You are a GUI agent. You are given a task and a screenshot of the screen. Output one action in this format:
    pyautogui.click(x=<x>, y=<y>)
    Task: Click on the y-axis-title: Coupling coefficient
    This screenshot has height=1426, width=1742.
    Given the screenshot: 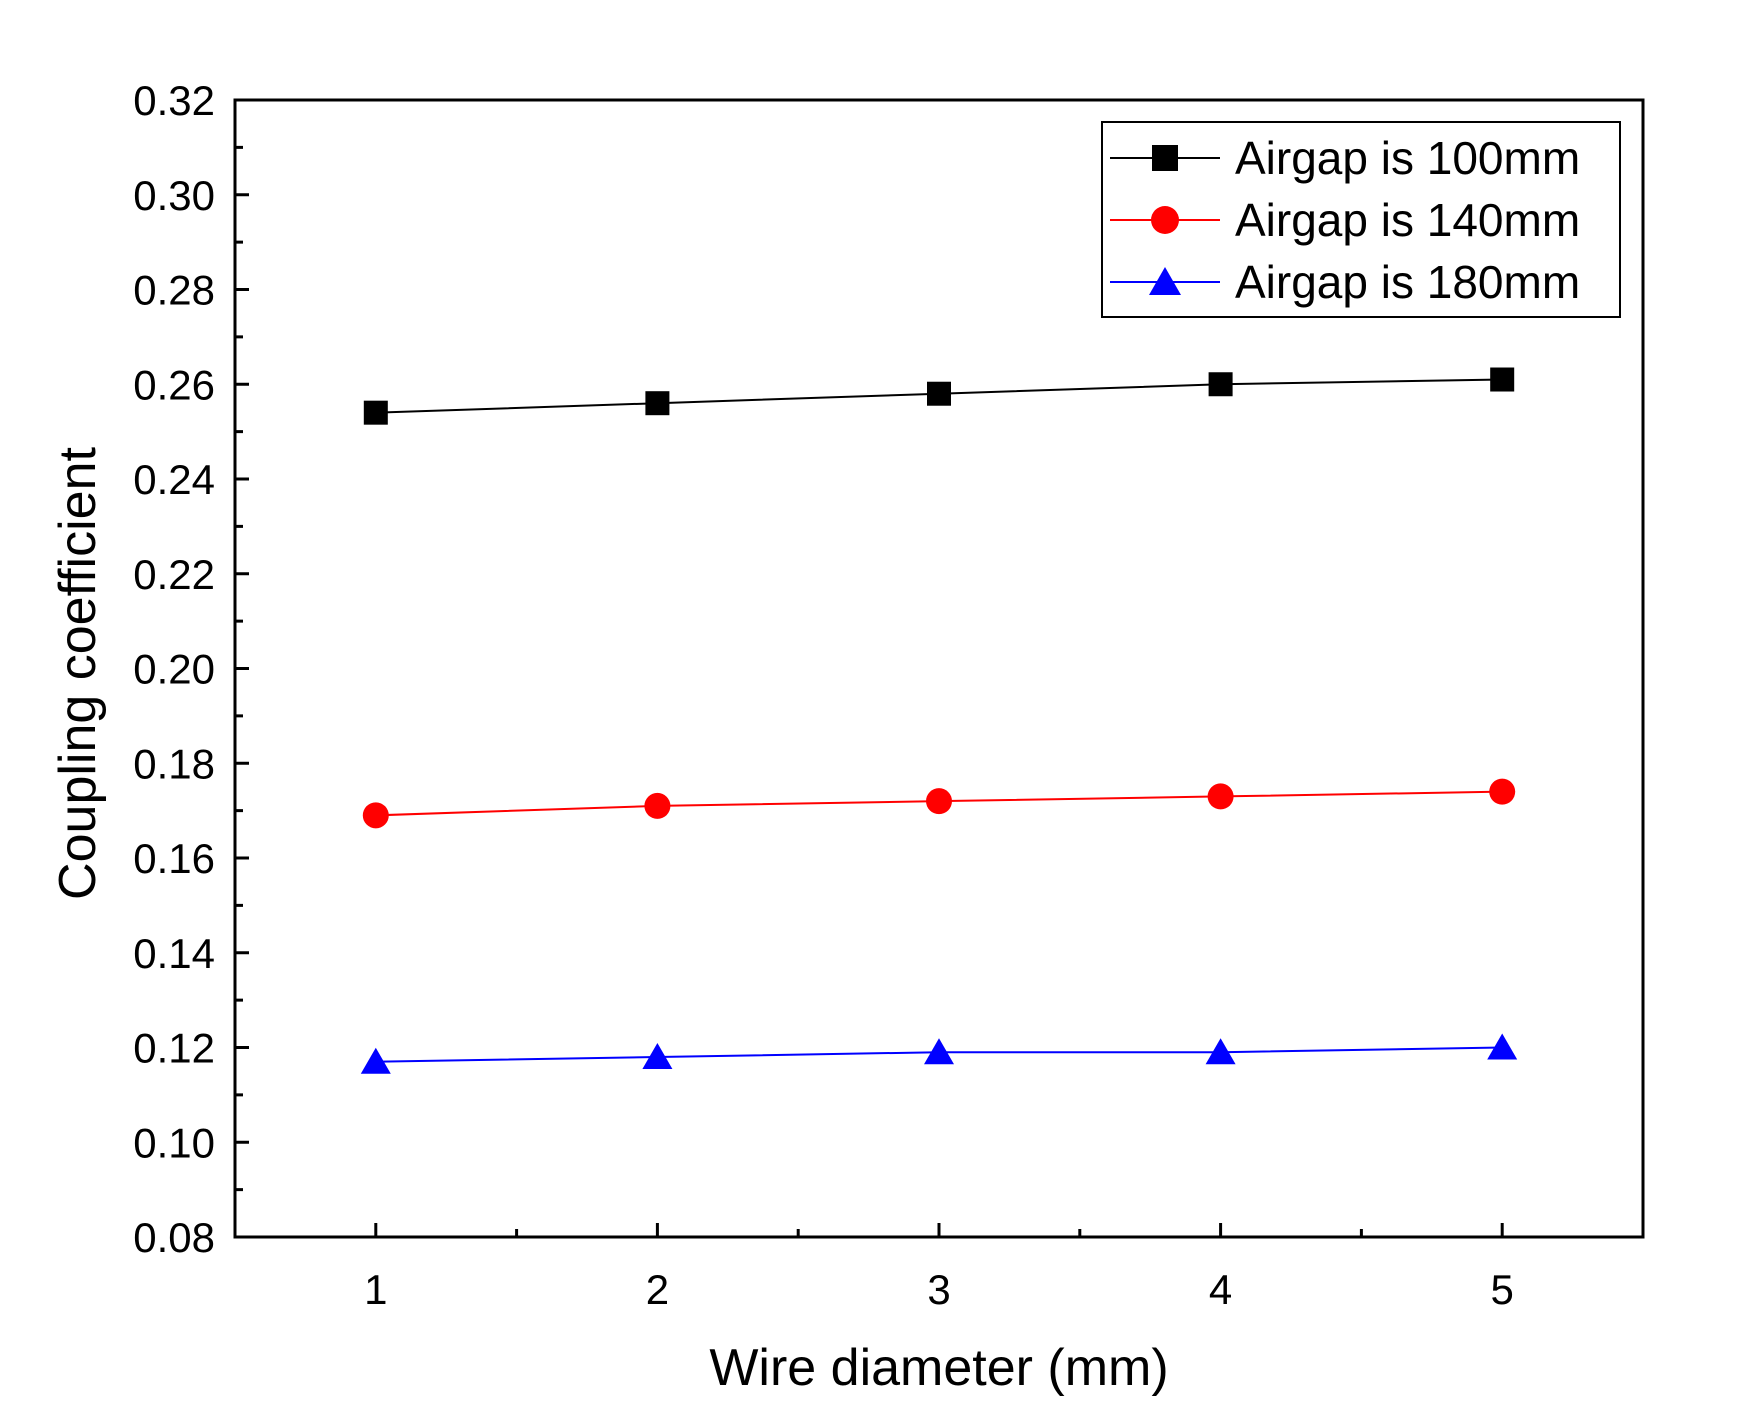 What is the action you would take?
    pyautogui.click(x=78, y=673)
    